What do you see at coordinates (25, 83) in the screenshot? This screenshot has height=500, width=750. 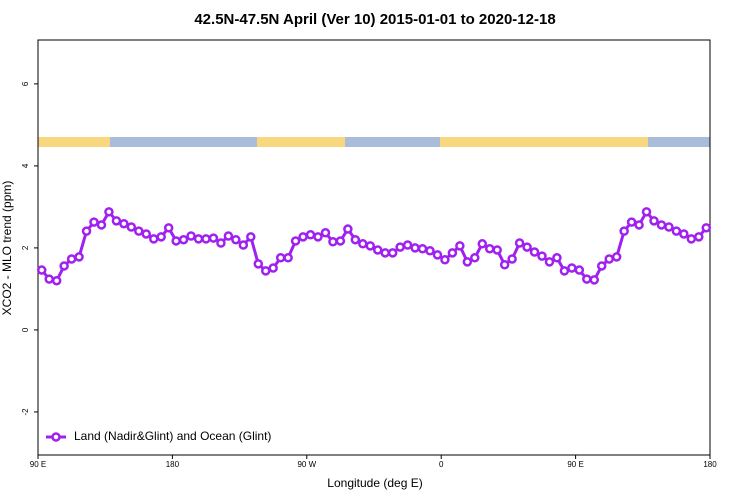 I see `y-tick-label: 6` at bounding box center [25, 83].